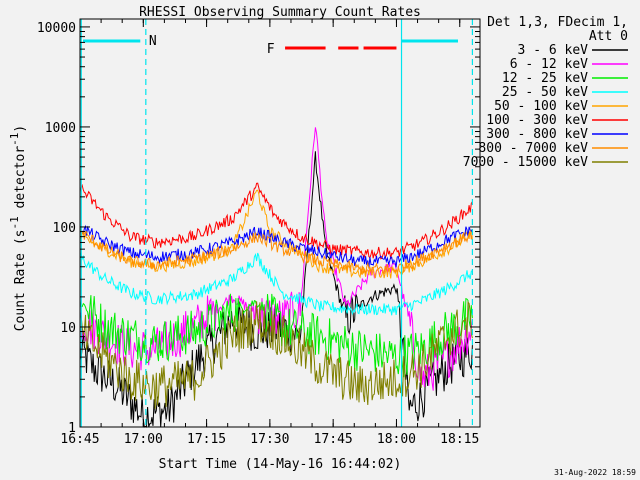 Image resolution: width=640 pixels, height=480 pixels. I want to click on y-tick-label: 10000, so click(56, 28).